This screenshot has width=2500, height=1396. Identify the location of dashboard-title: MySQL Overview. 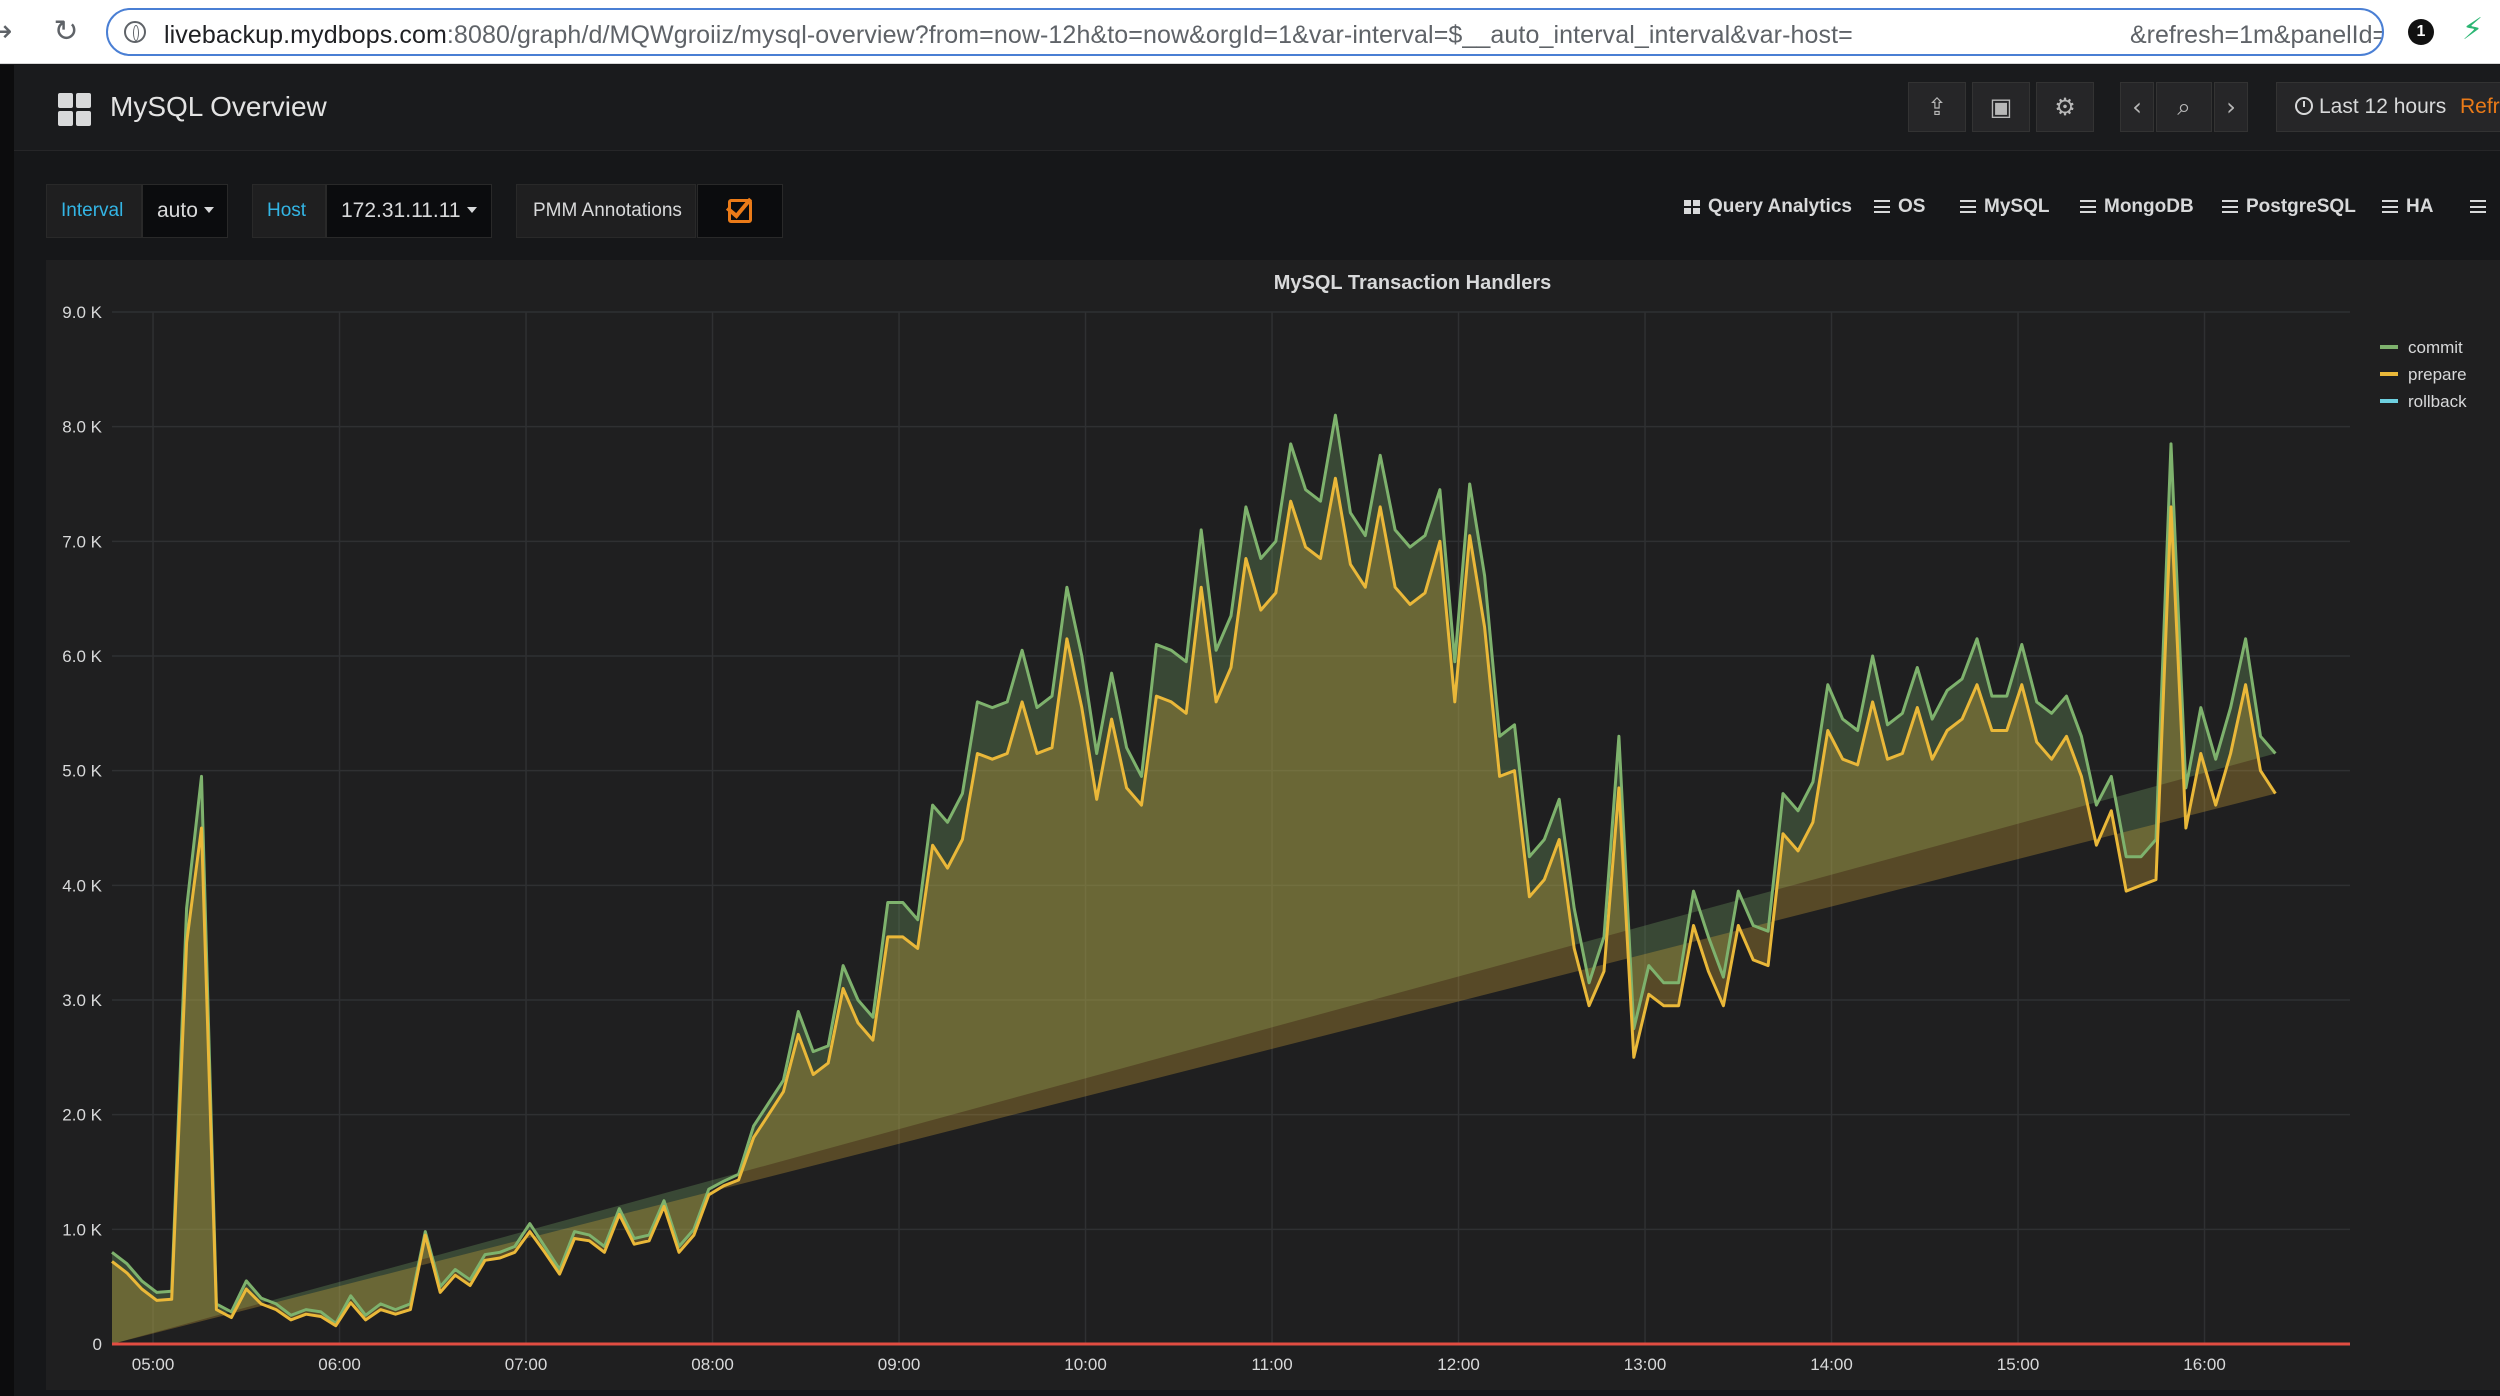
(218, 106).